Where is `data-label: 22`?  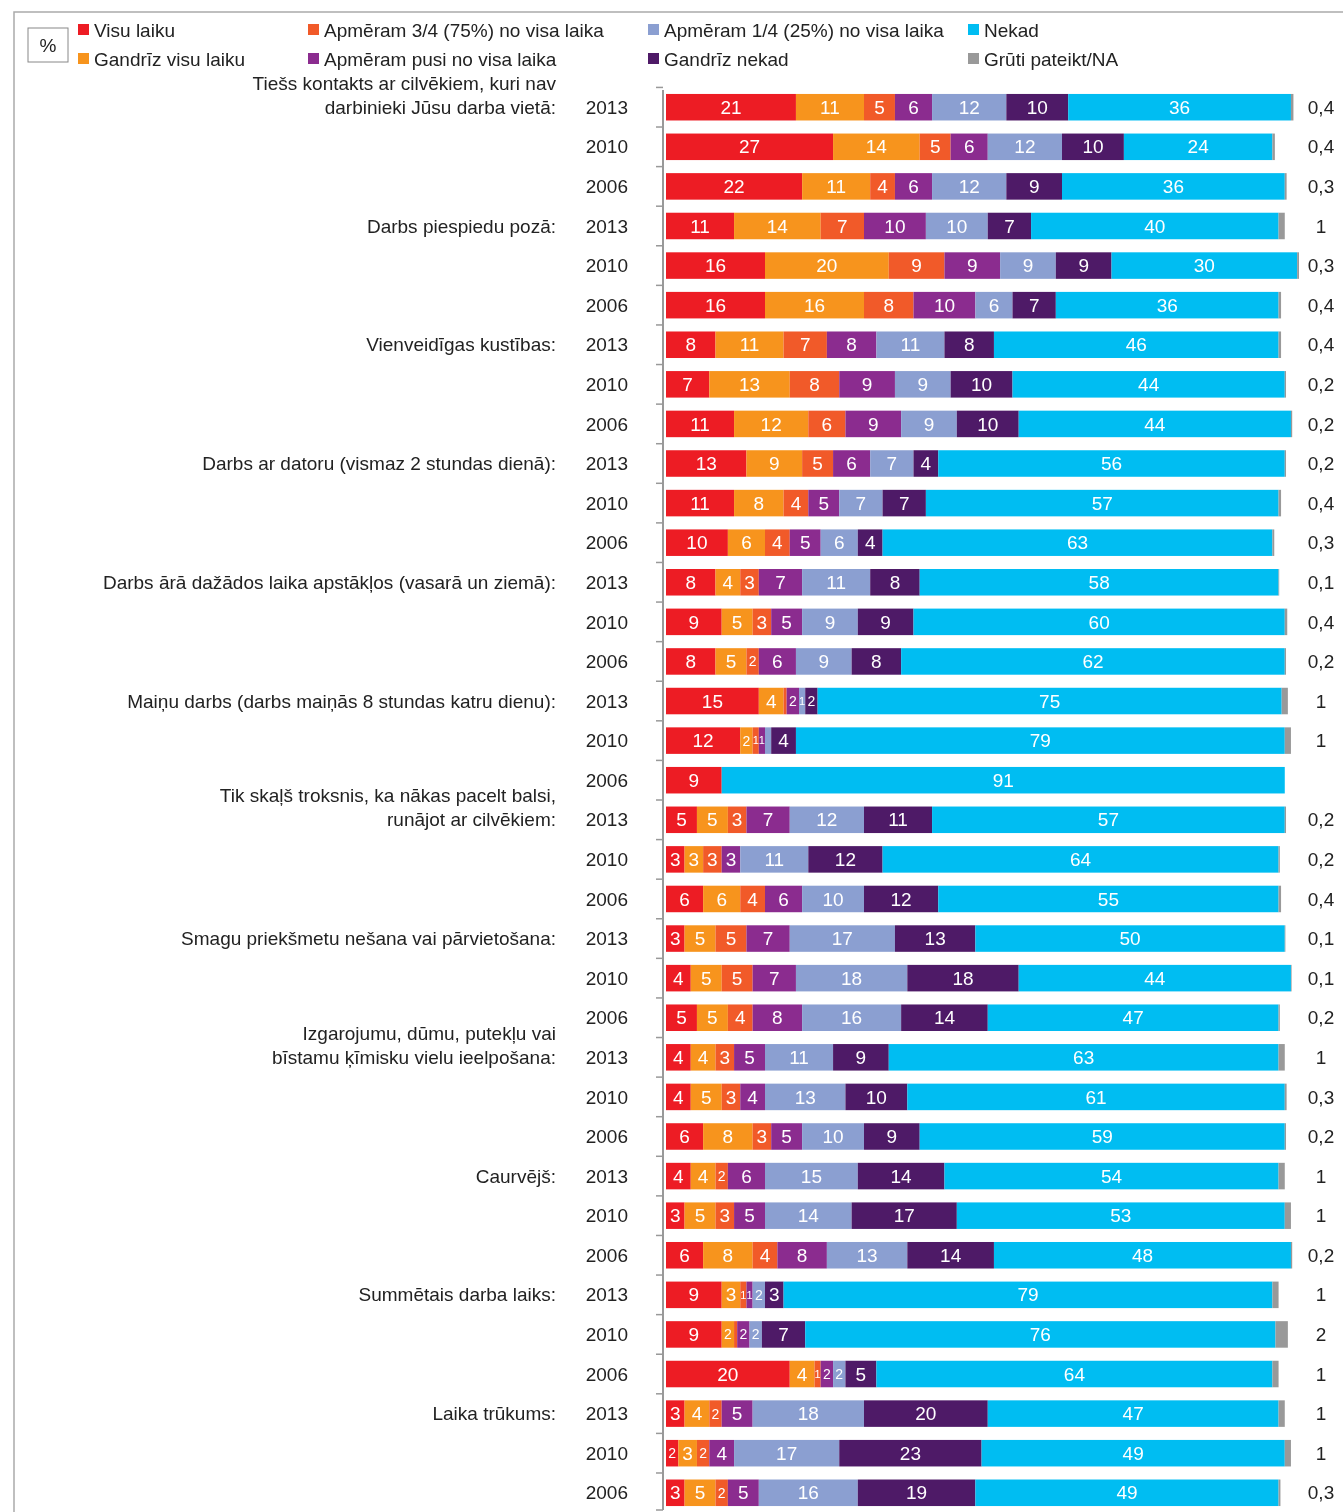
data-label: 22 is located at coordinates (734, 187).